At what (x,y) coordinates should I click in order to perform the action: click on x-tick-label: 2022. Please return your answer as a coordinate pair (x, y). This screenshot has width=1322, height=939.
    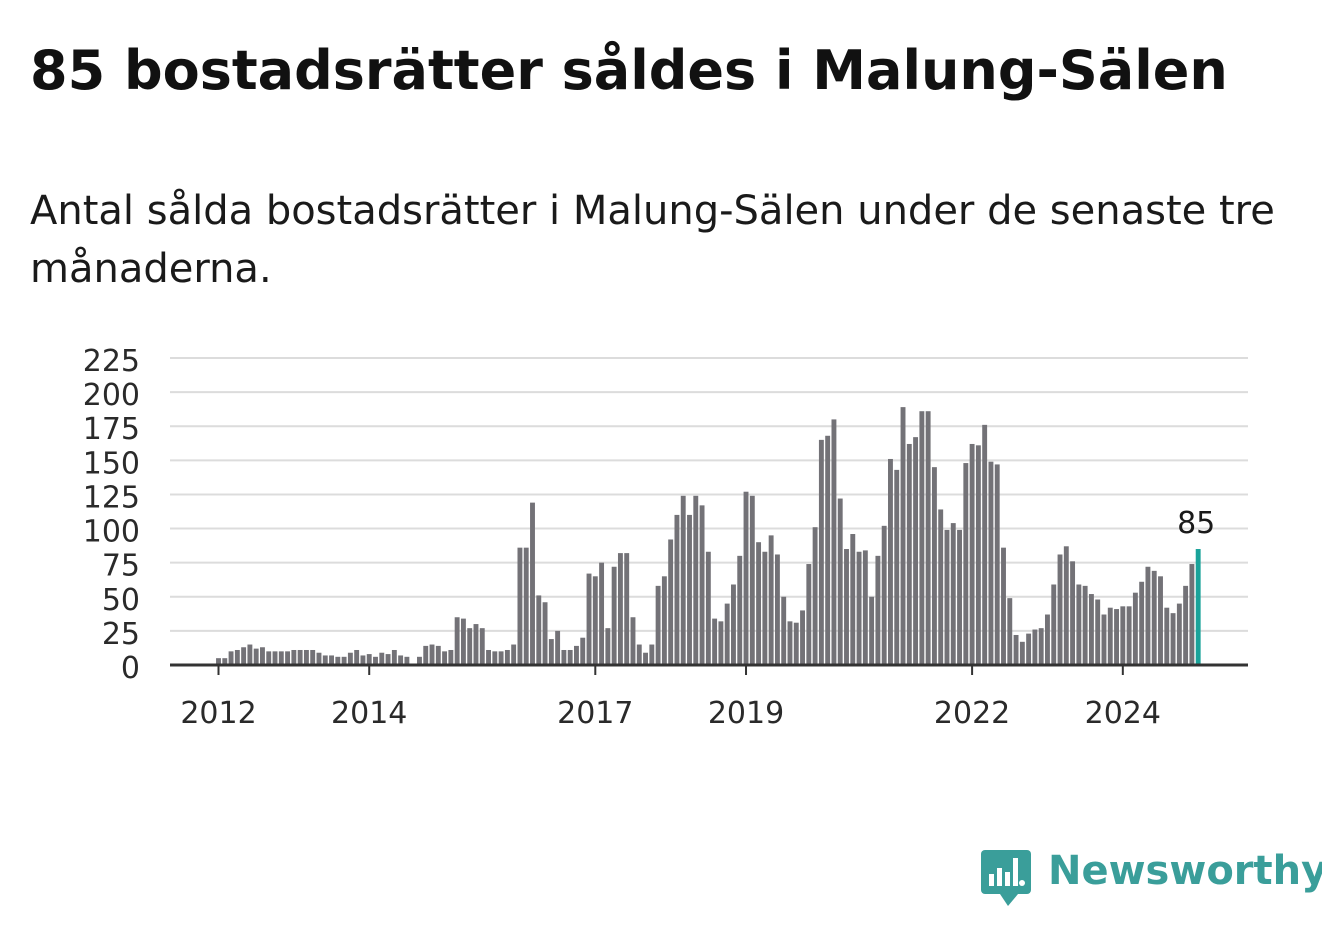
    Looking at the image, I should click on (972, 713).